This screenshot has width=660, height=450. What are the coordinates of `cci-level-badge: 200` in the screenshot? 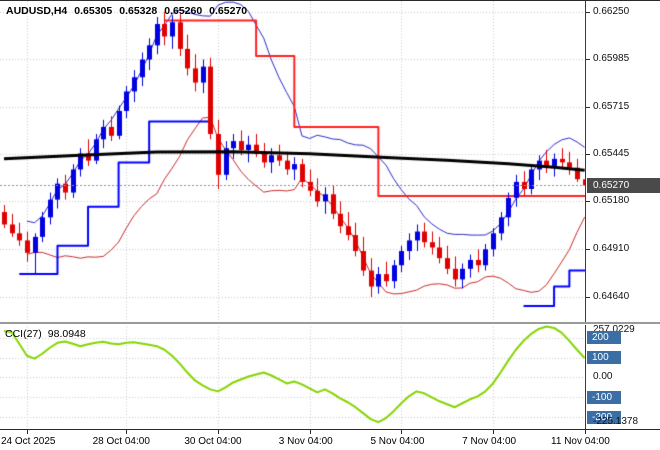 It's located at (604, 338).